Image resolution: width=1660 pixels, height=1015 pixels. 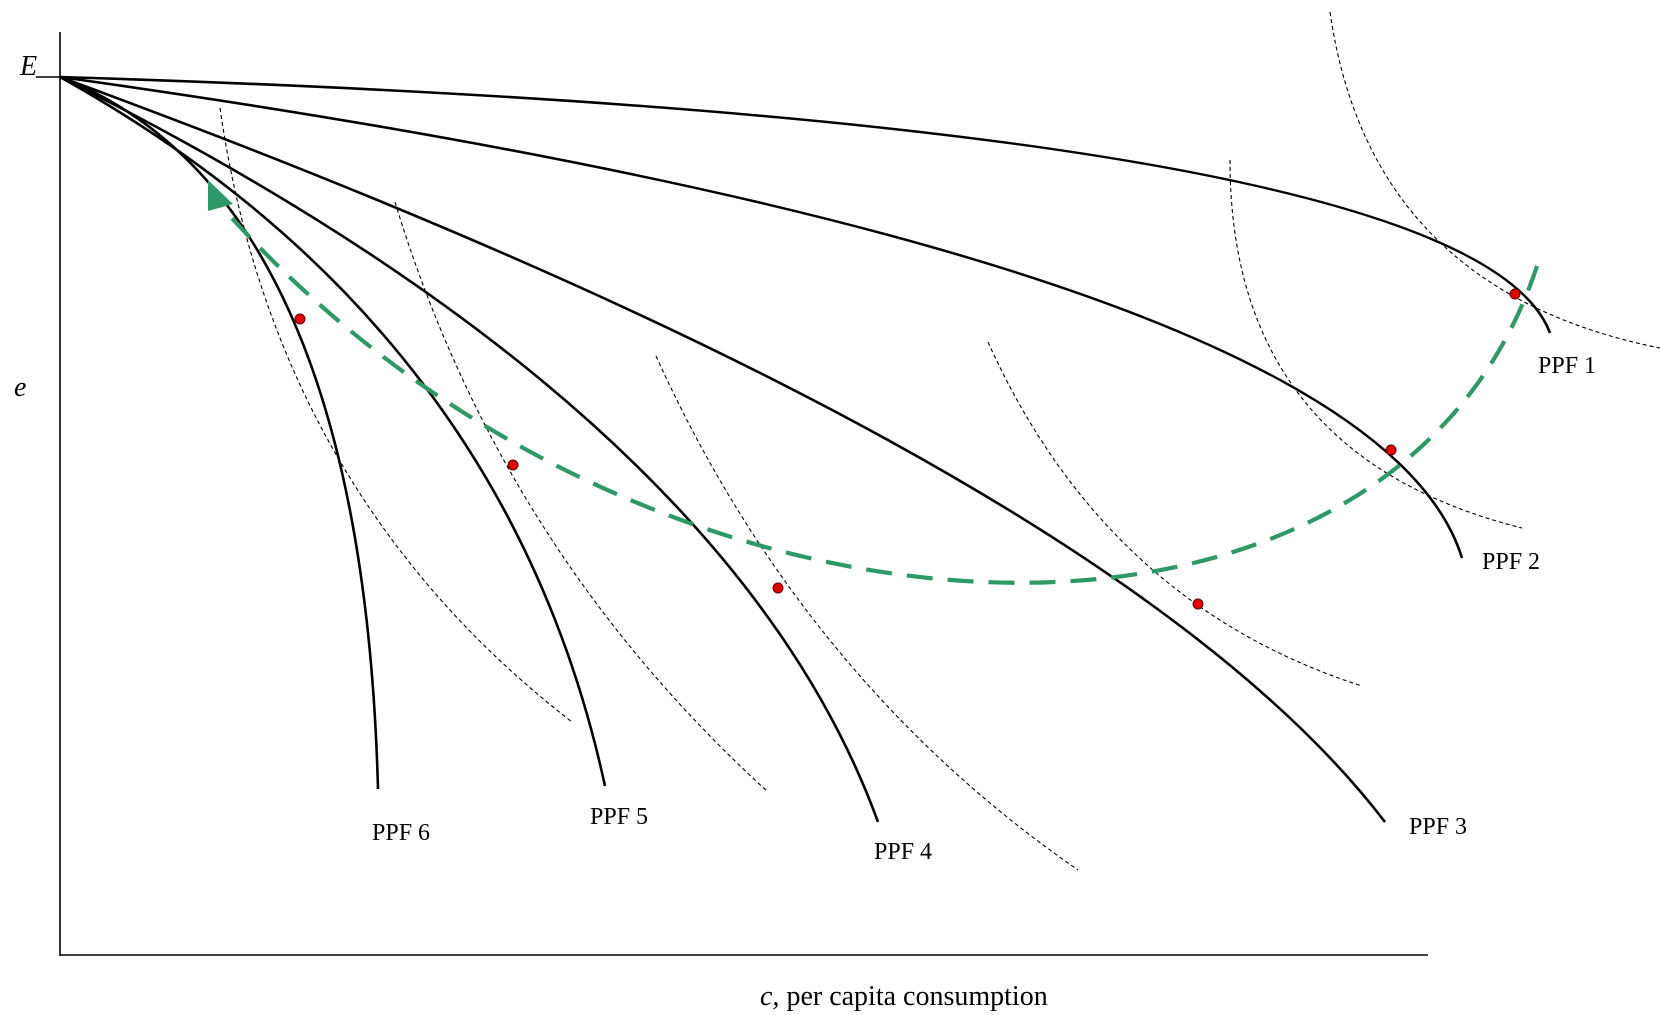 I want to click on y-axis-top-label: E, so click(x=28, y=66).